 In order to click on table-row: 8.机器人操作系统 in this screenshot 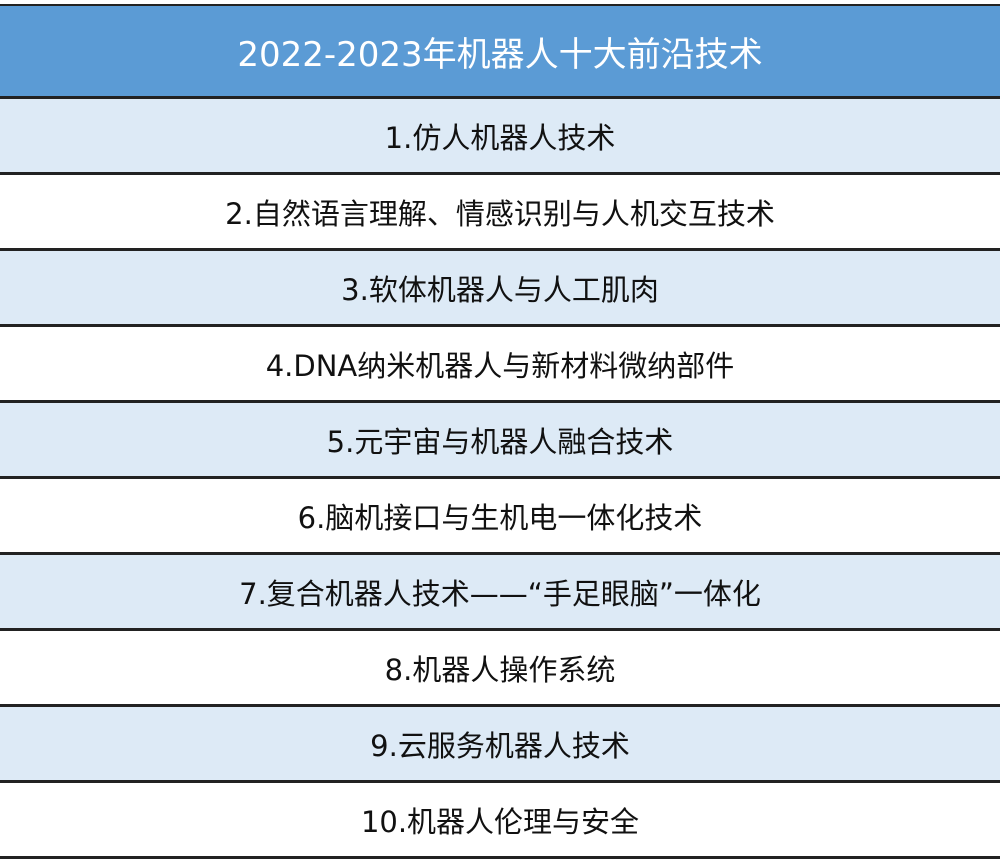, I will do `click(500, 669)`.